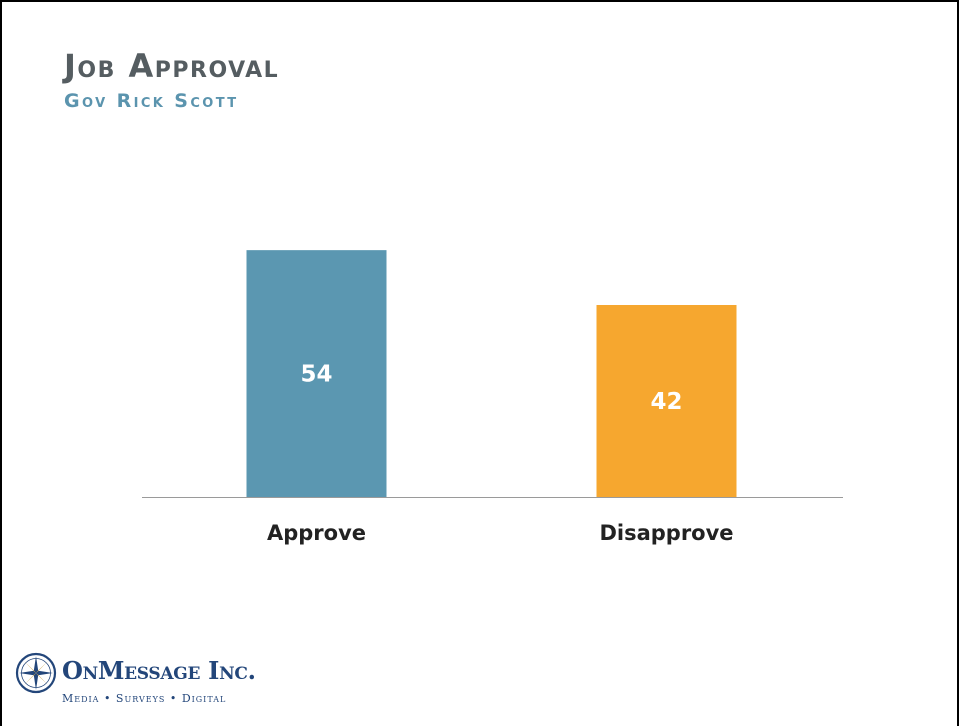 Image resolution: width=963 pixels, height=728 pixels. What do you see at coordinates (172, 66) in the screenshot?
I see `slide-title: Job Approval` at bounding box center [172, 66].